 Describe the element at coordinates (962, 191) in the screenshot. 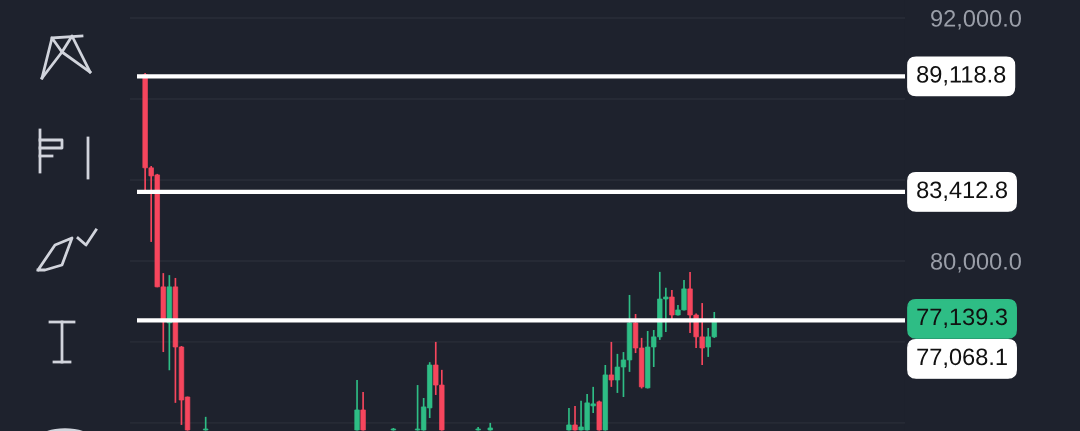

I see `ref-line-label: 83,412.8` at that location.